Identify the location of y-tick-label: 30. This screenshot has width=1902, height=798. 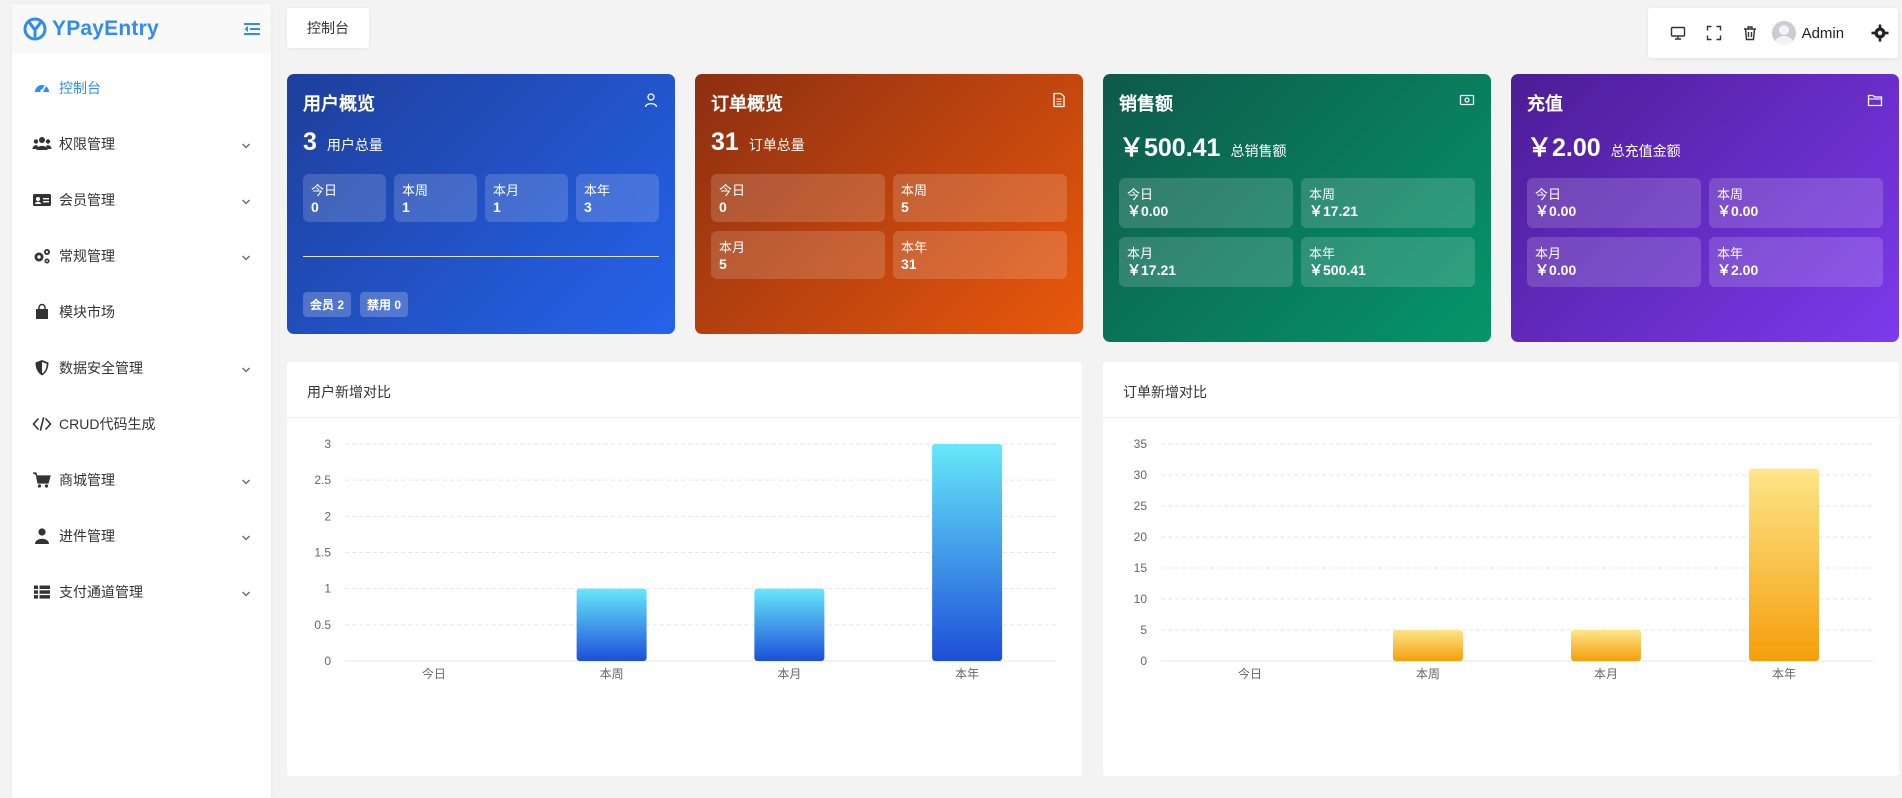
(1141, 475).